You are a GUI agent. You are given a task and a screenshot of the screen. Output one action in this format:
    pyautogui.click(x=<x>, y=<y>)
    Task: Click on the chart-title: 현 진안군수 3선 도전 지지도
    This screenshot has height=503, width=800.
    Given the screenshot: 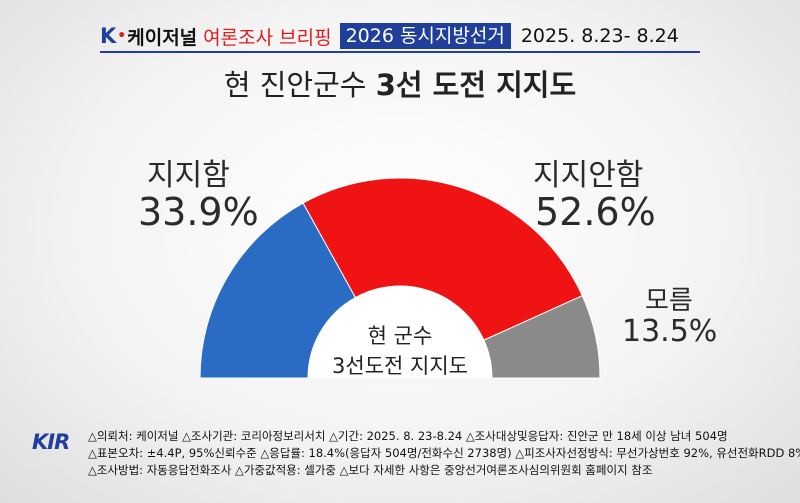 What is the action you would take?
    pyautogui.click(x=400, y=83)
    